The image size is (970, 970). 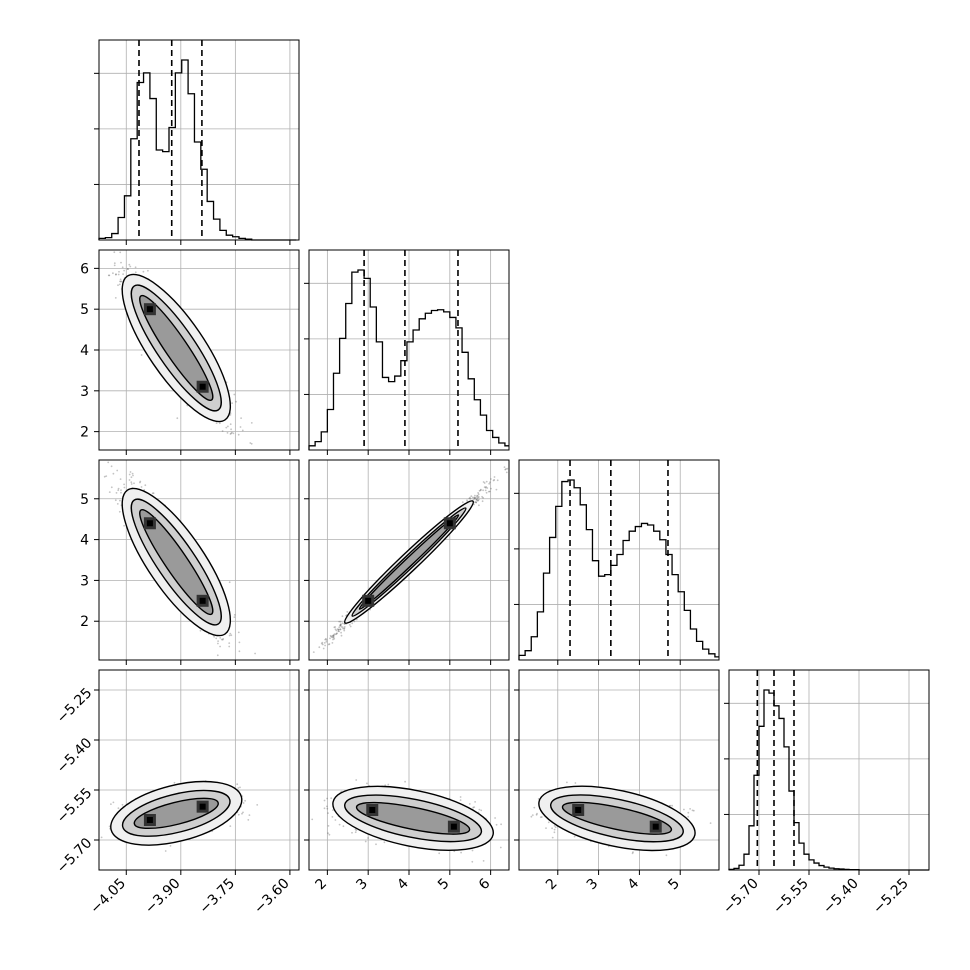 I want to click on panel-3-2: 2 3 4 5, so click(x=617, y=781).